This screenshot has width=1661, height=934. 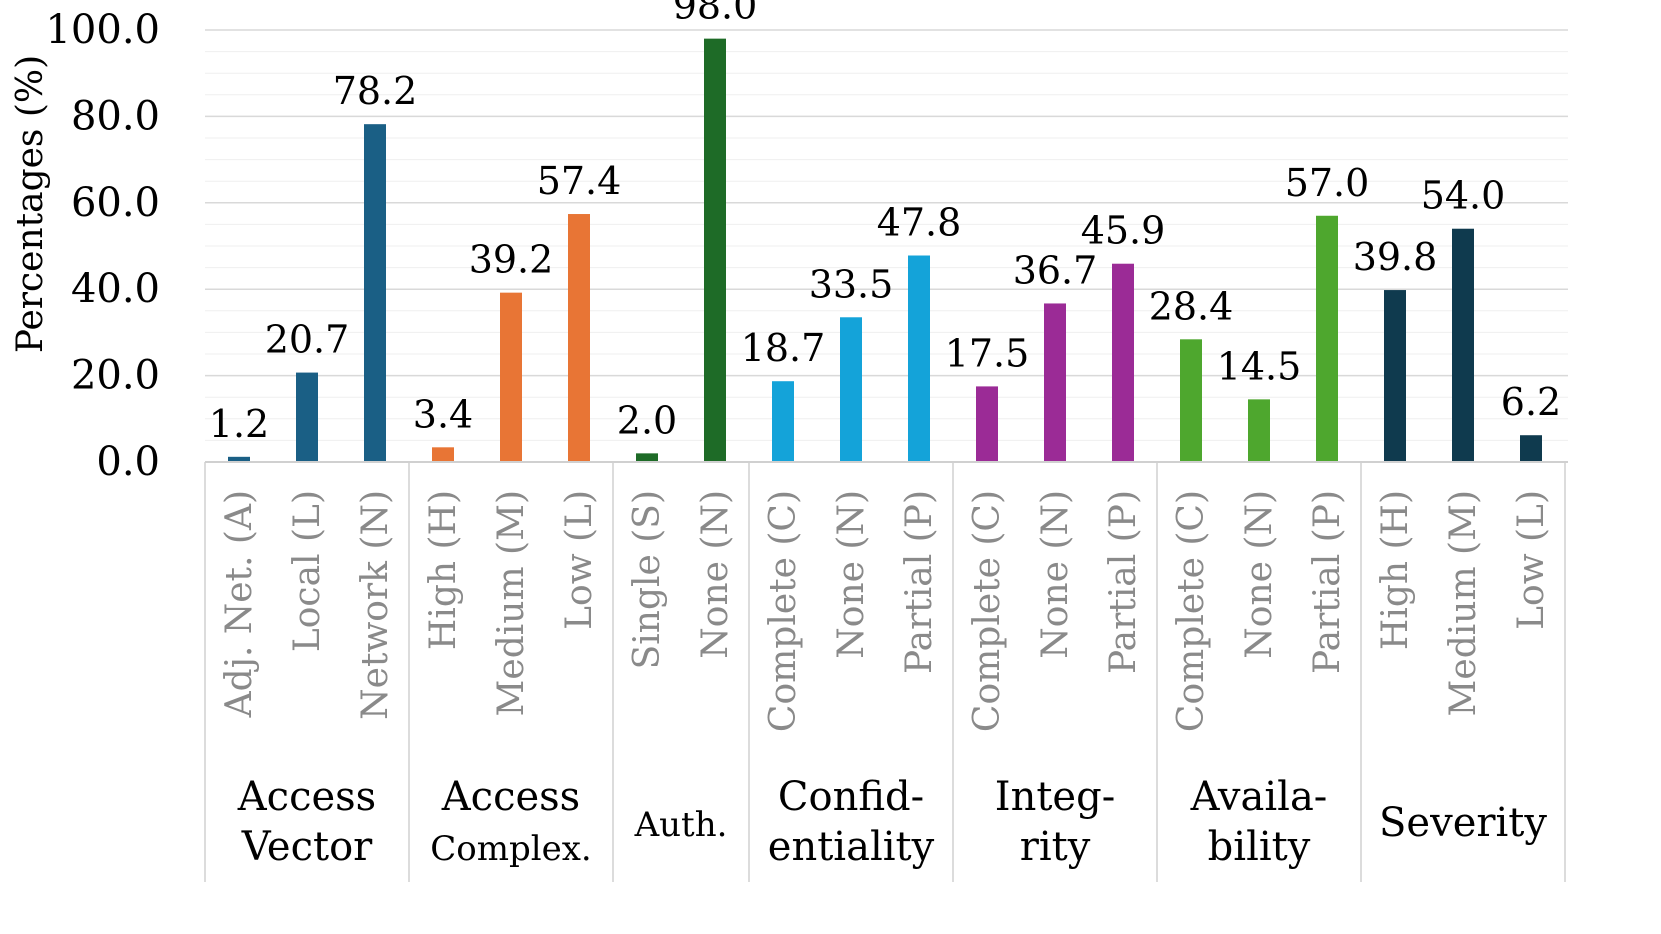 I want to click on data-label: 20.7, so click(x=307, y=340).